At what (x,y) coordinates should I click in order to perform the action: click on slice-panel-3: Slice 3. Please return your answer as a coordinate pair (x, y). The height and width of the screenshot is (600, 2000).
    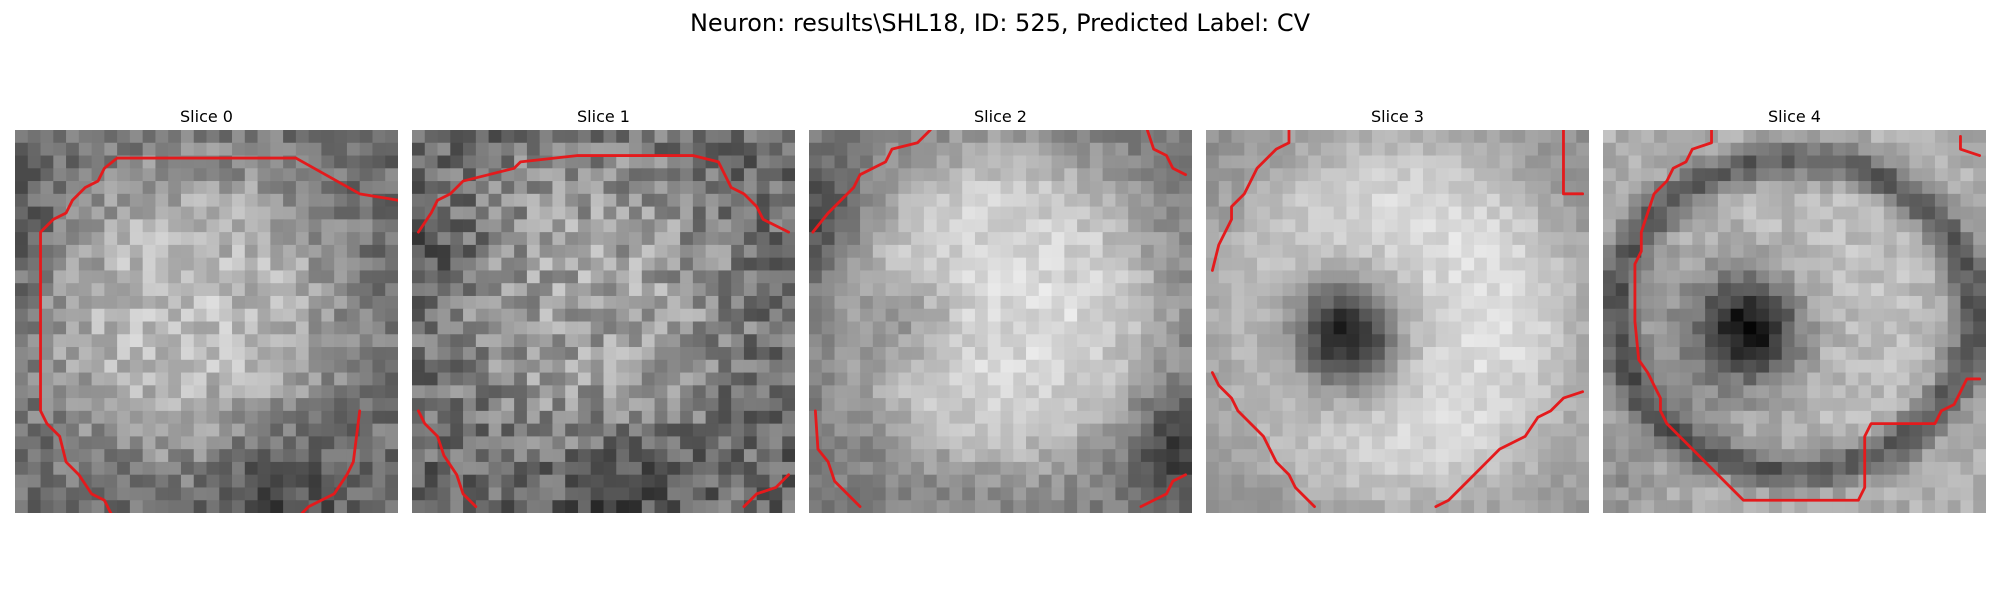
    Looking at the image, I should click on (1397, 309).